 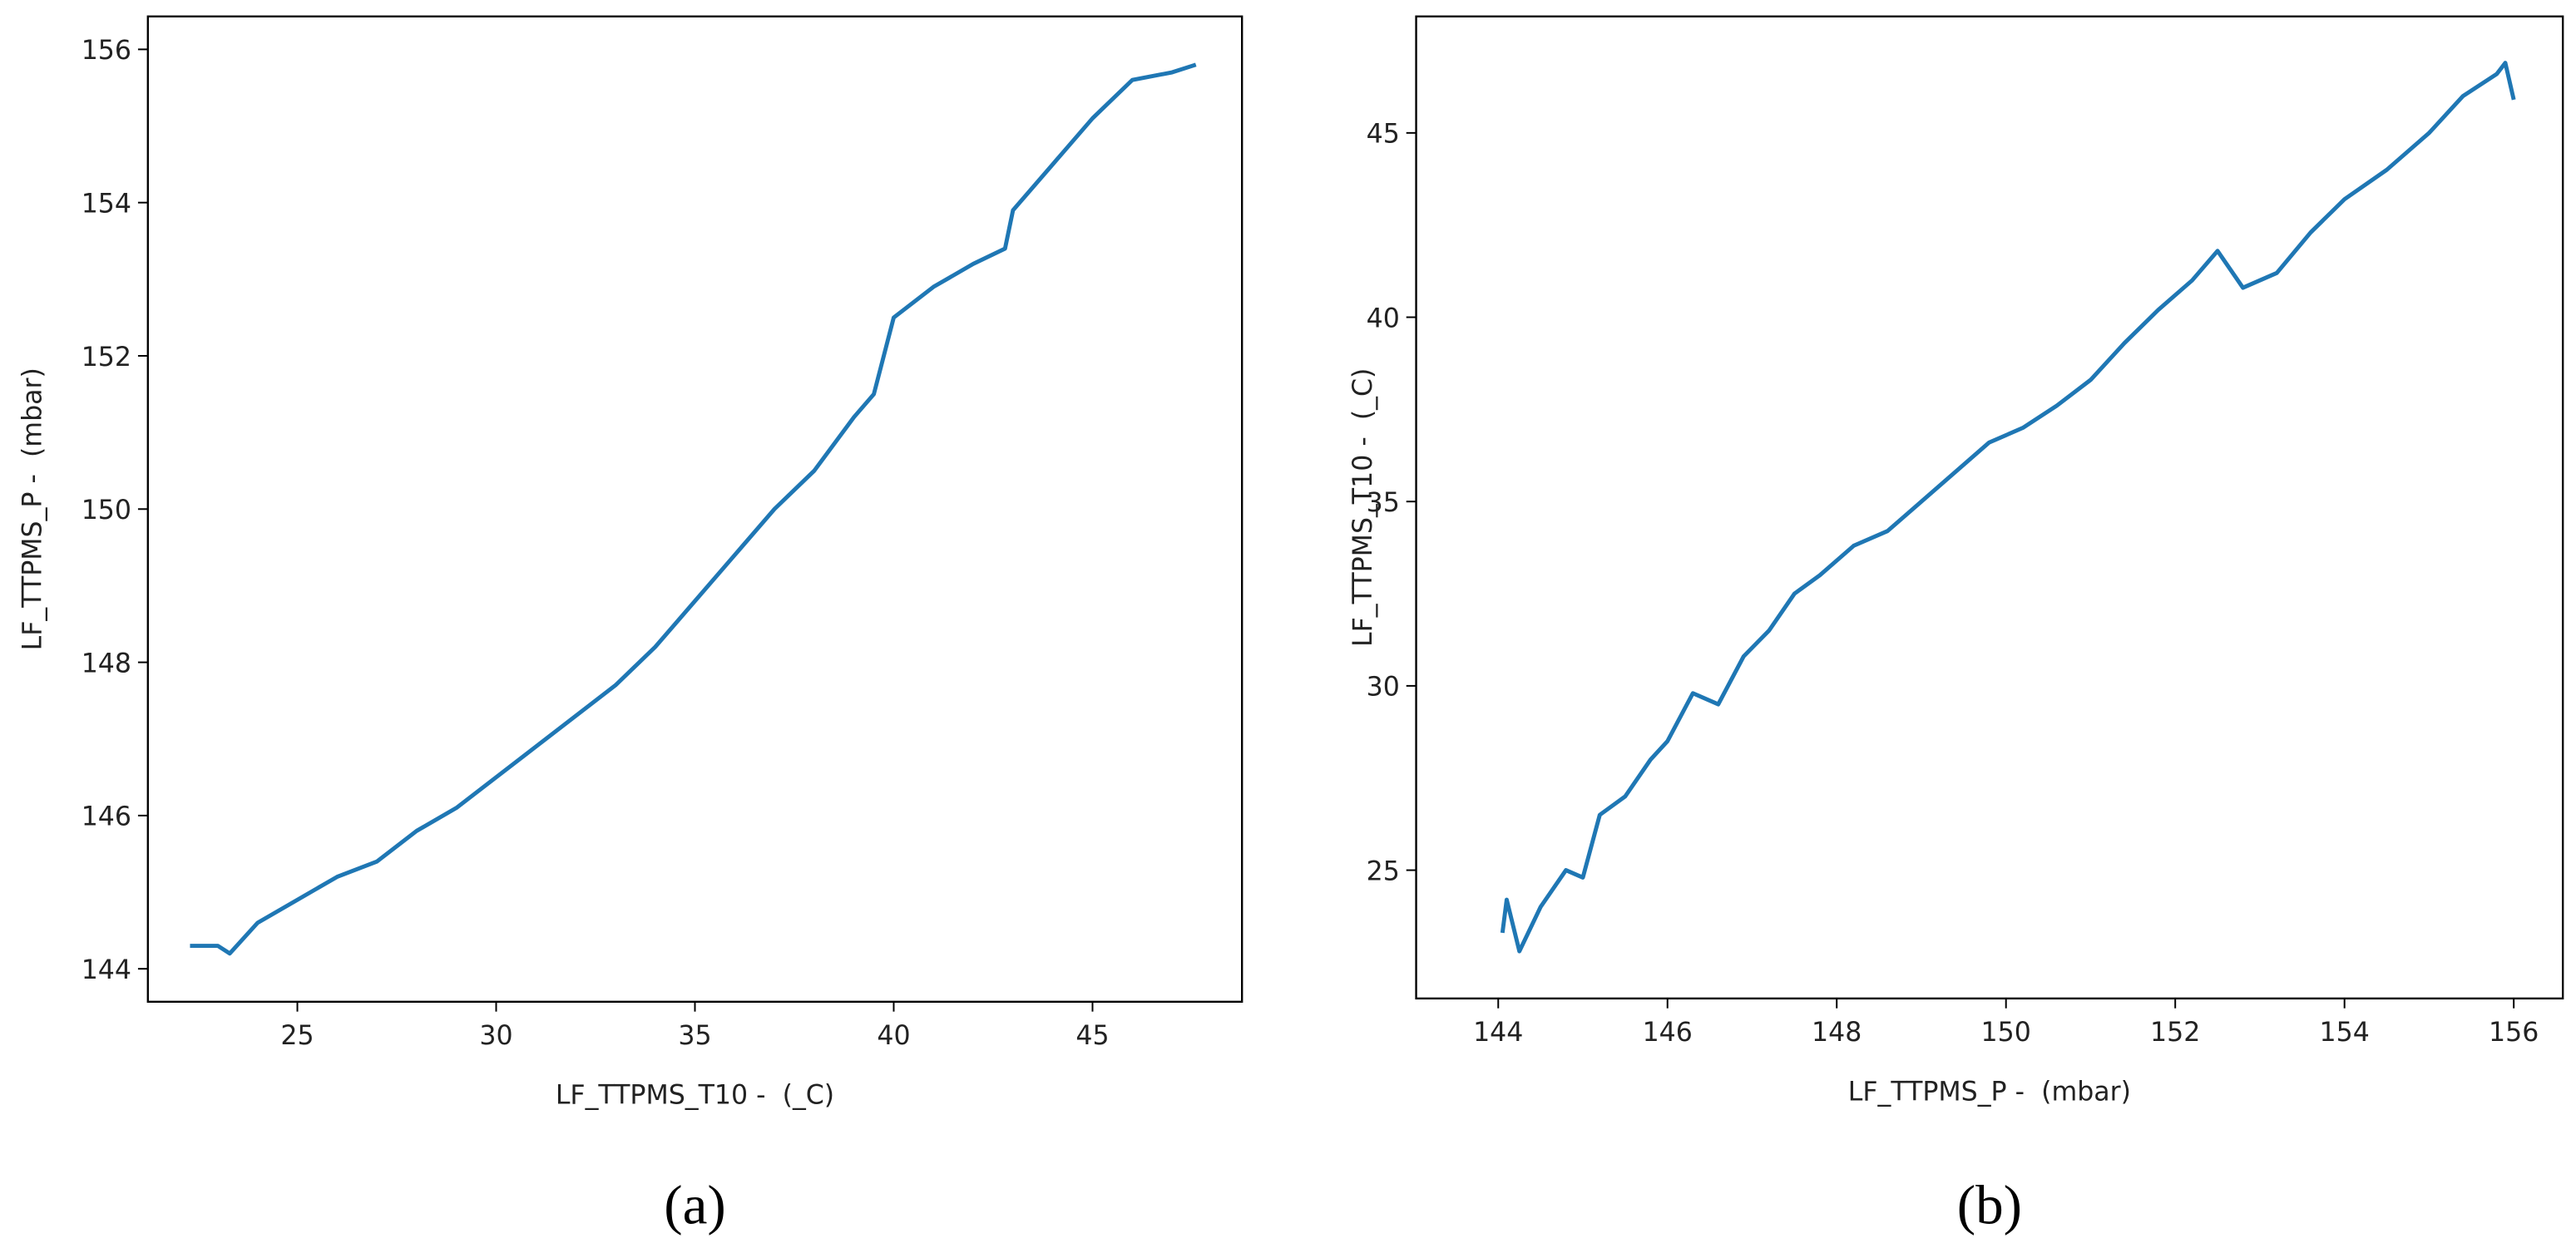 What do you see at coordinates (1383, 135) in the screenshot?
I see `y-tick-label: 45` at bounding box center [1383, 135].